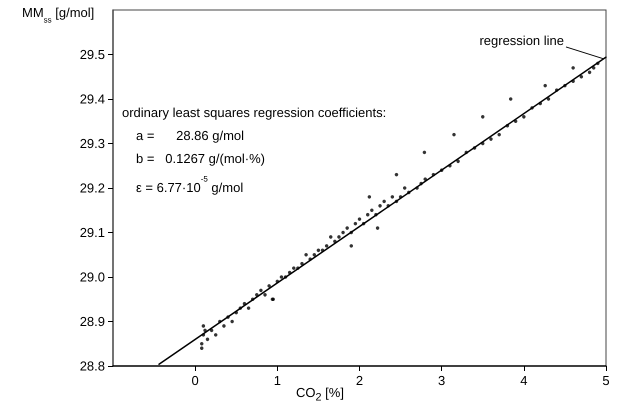 The width and height of the screenshot is (618, 404). Describe the element at coordinates (92, 99) in the screenshot. I see `y-tick-label: 29.4` at that location.